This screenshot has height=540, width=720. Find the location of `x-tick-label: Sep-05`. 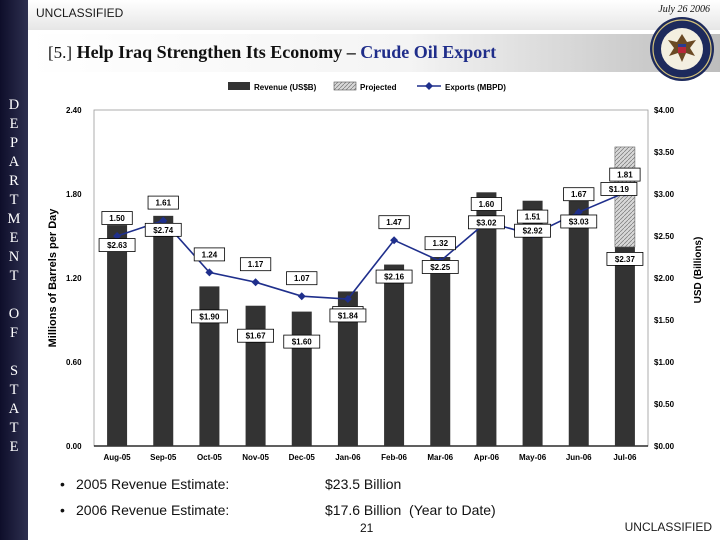

x-tick-label: Sep-05 is located at coordinates (163, 457).